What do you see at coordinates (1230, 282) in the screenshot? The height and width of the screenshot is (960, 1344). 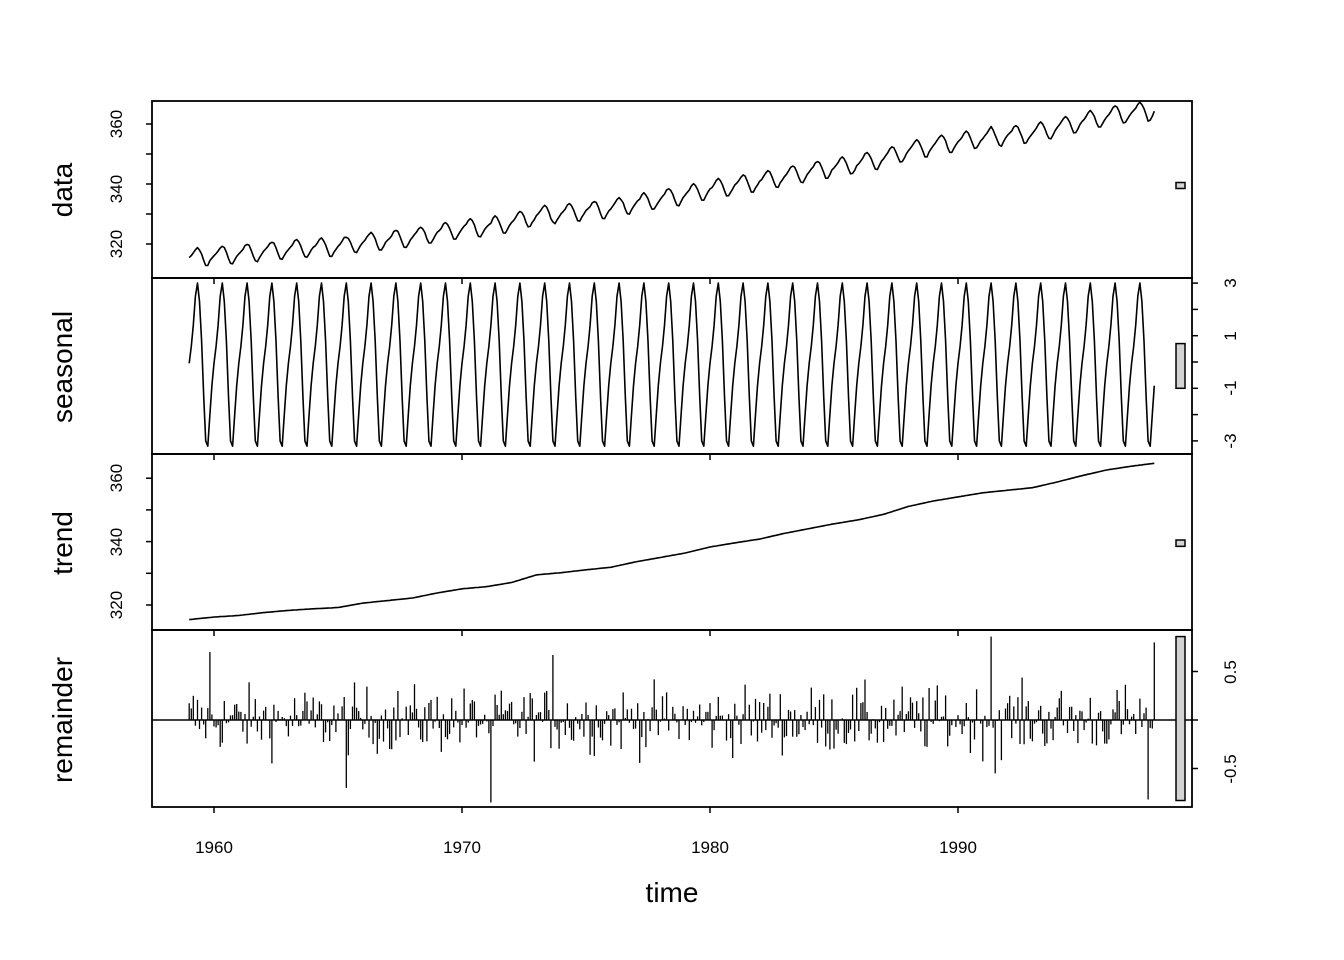 I see `seasonal-tick-3: 3` at bounding box center [1230, 282].